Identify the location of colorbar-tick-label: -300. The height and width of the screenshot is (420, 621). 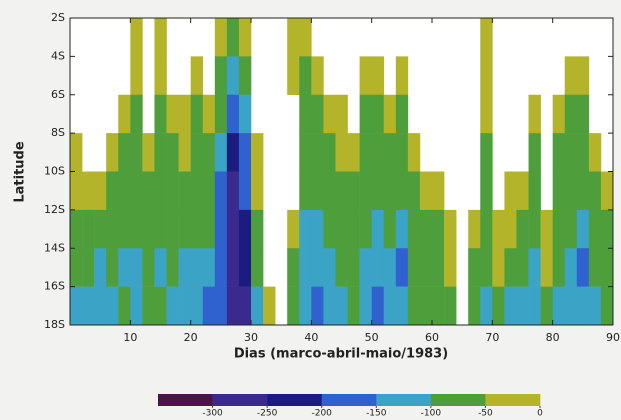
(212, 414).